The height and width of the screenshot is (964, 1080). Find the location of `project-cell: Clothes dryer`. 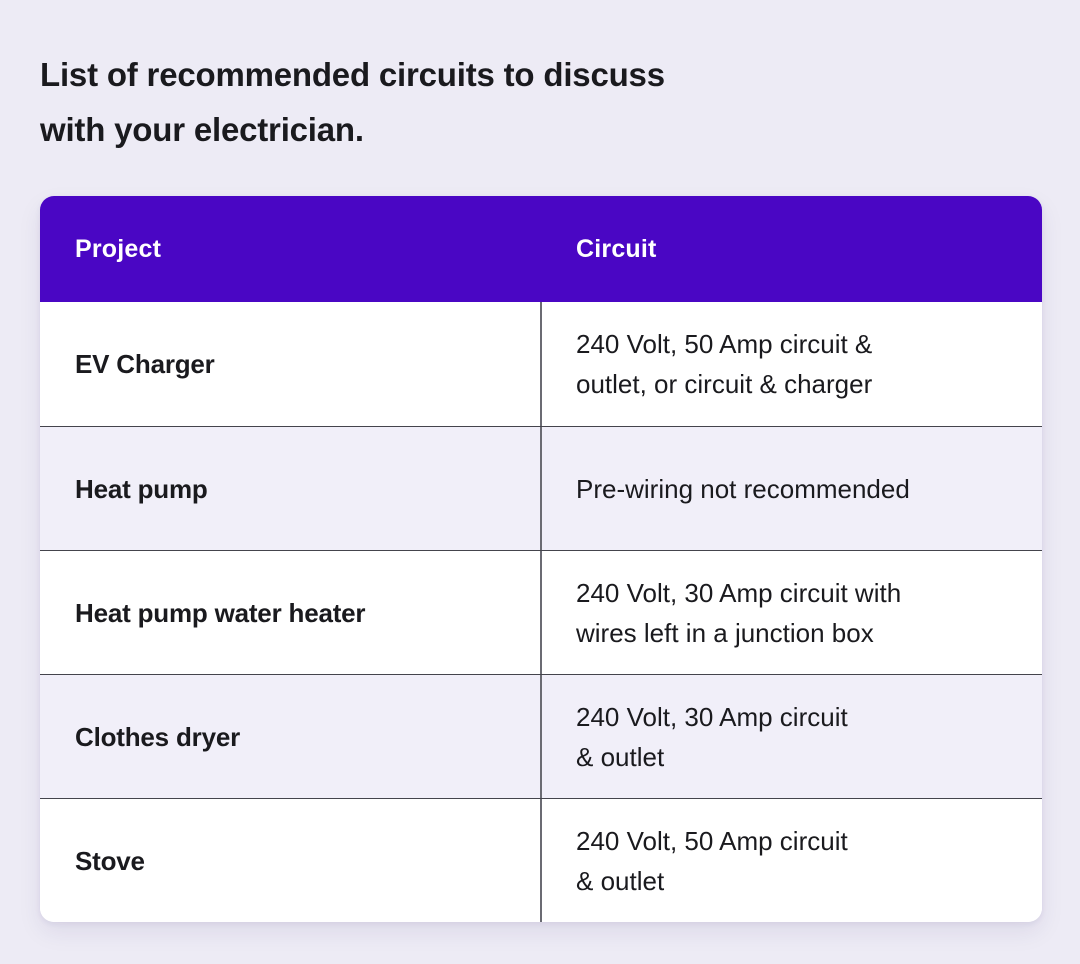

project-cell: Clothes dryer is located at coordinates (291, 736).